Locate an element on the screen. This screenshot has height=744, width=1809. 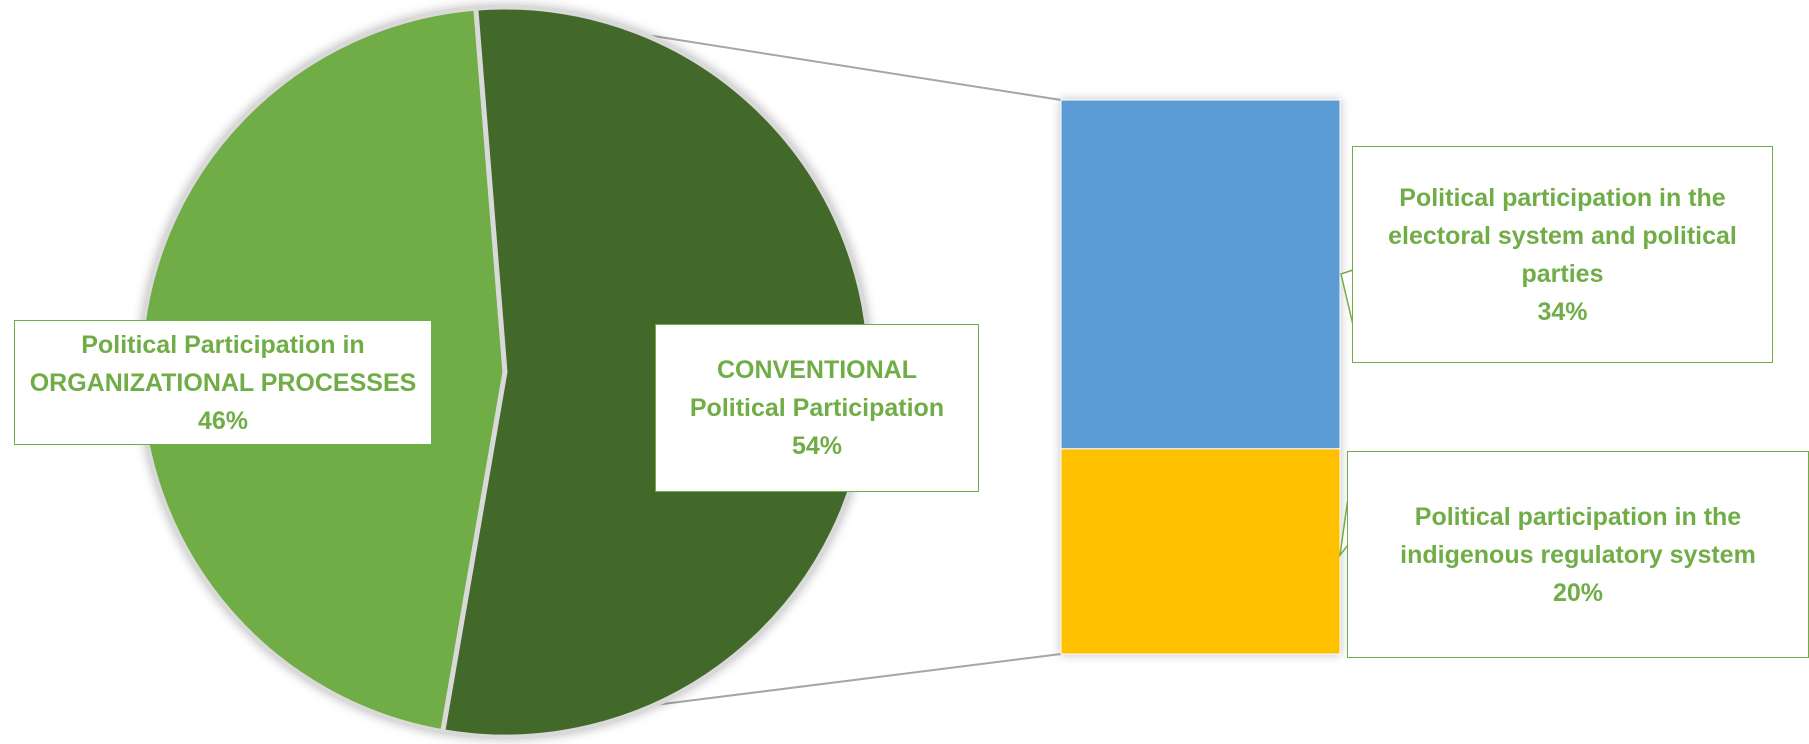
bar-segment-electoral is located at coordinates (1200, 274).